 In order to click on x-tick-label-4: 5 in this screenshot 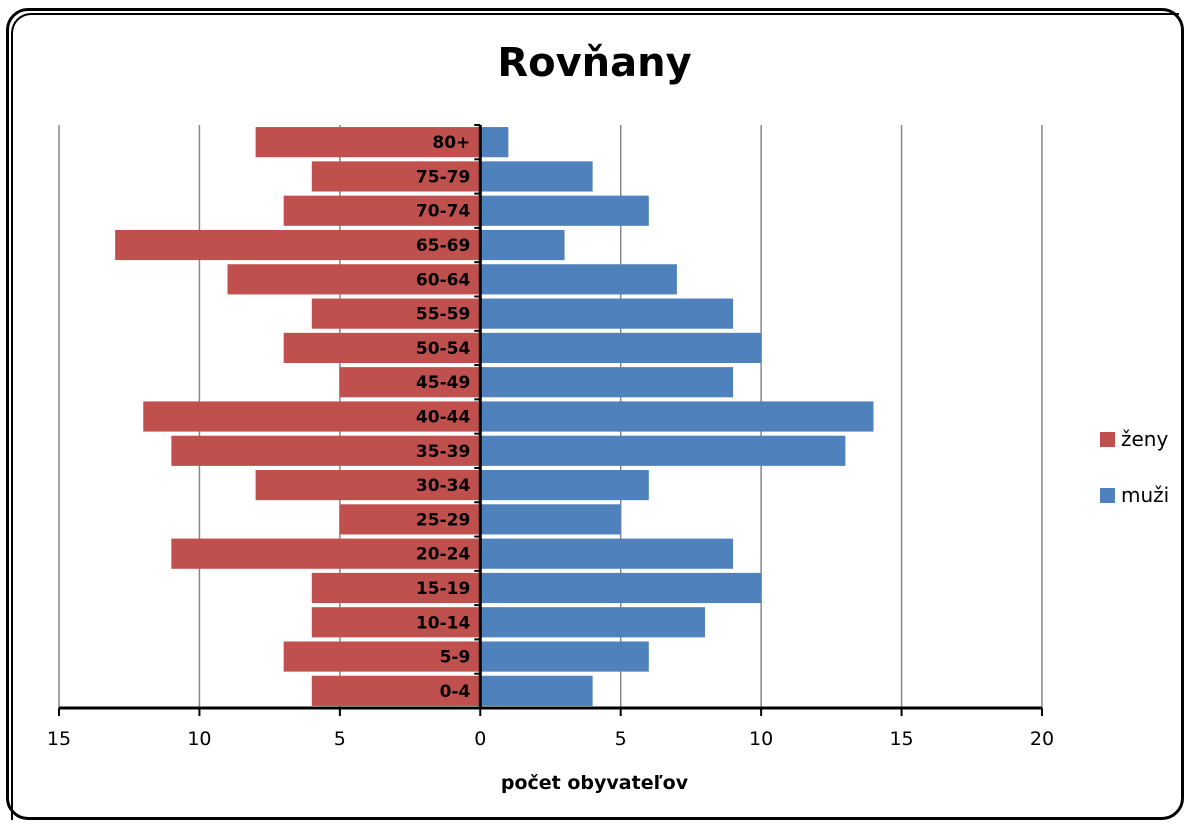, I will do `click(621, 739)`.